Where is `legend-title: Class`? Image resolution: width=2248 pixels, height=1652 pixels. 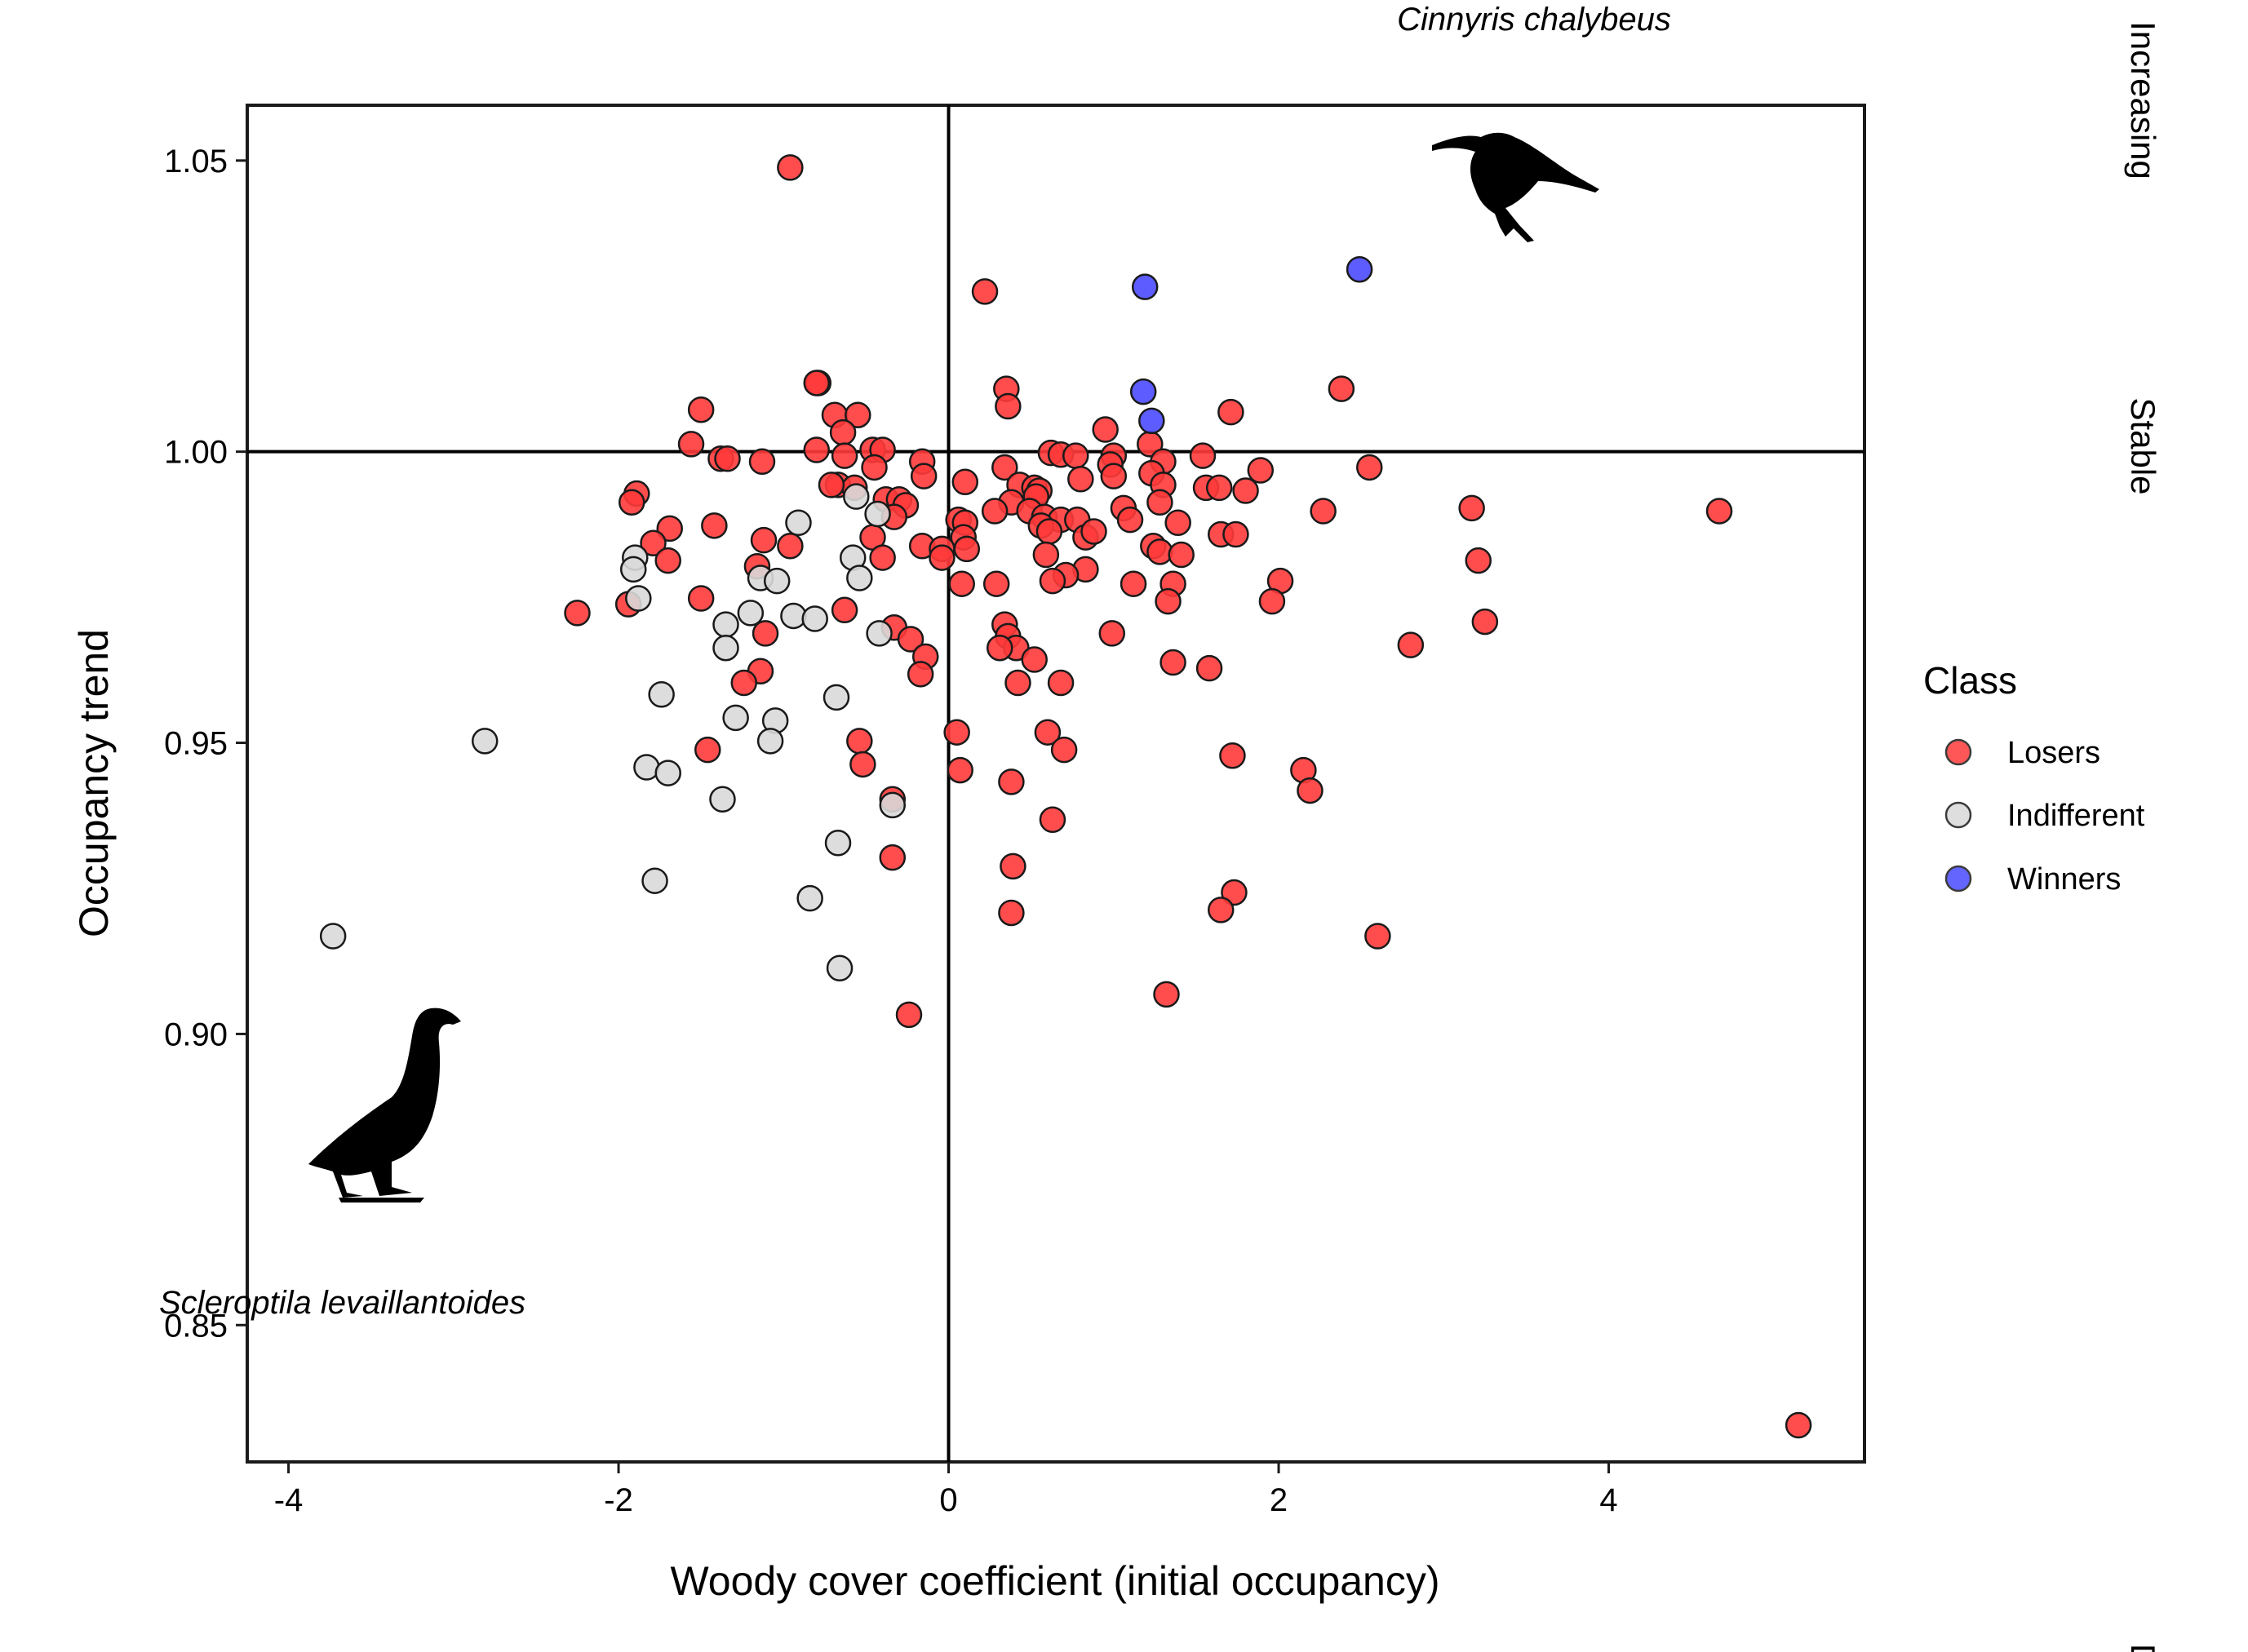
legend-title: Class is located at coordinates (1970, 680).